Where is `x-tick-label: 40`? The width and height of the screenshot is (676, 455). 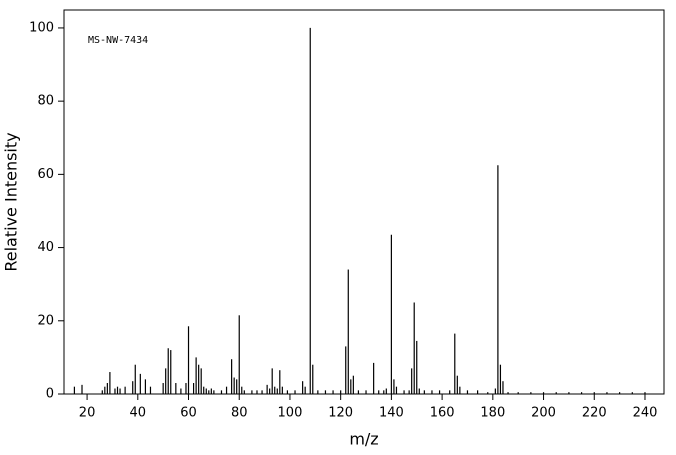
x-tick-label: 40 is located at coordinates (138, 413).